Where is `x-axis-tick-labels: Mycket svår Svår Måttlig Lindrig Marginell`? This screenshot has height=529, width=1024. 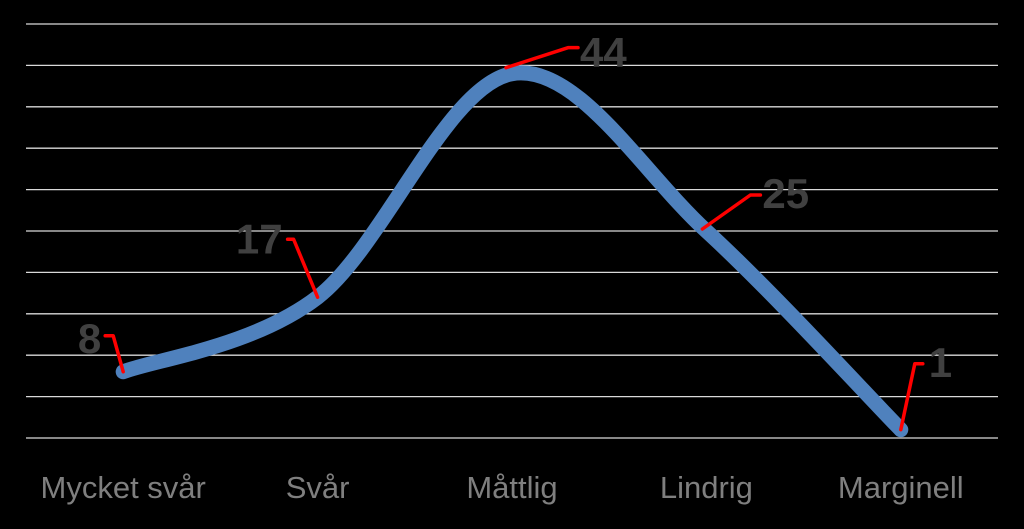
x-axis-tick-labels: Mycket svår Svår Måttlig Lindrig Marginell is located at coordinates (502, 487).